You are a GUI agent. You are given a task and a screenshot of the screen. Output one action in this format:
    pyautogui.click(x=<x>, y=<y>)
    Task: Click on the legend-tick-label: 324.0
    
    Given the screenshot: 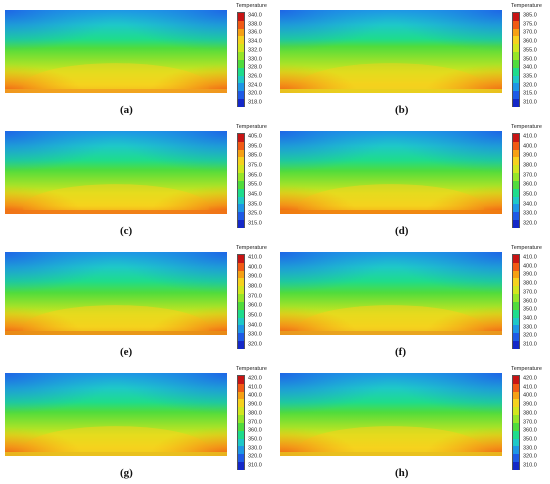 What is the action you would take?
    pyautogui.click(x=255, y=84)
    